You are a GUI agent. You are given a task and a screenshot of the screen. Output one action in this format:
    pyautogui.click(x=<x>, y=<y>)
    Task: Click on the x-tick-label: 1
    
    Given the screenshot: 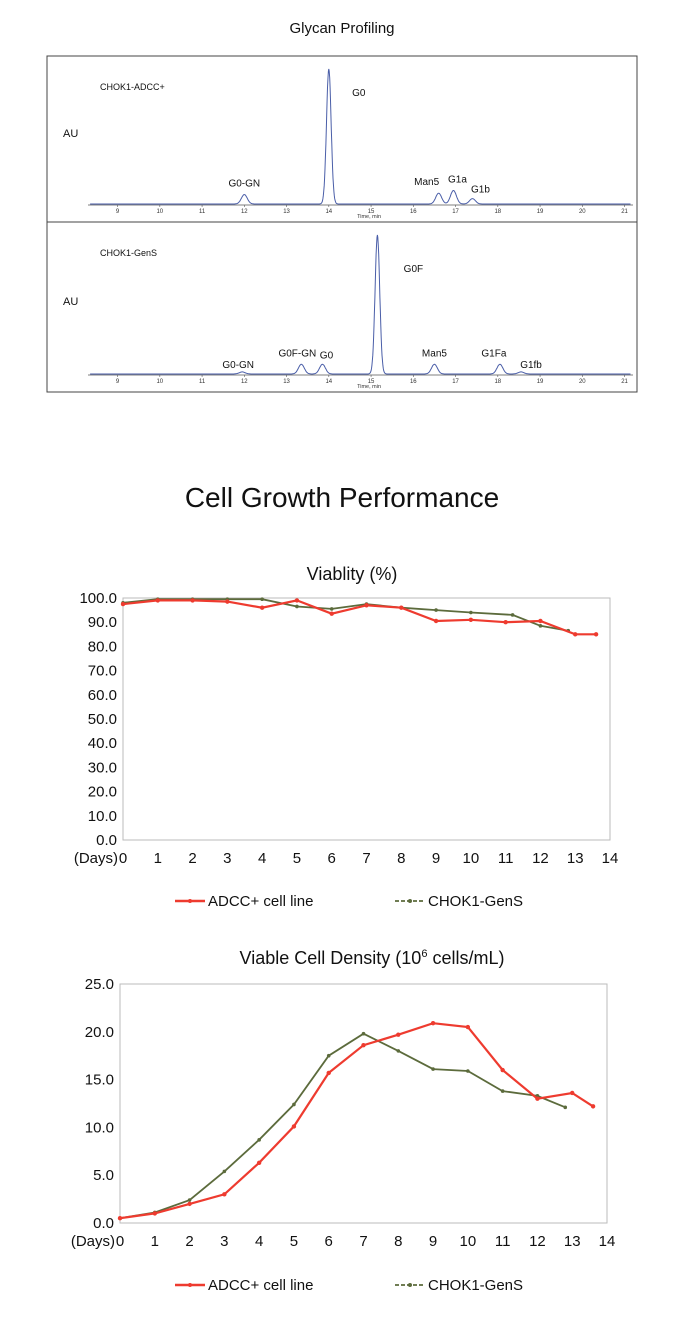 What is the action you would take?
    pyautogui.click(x=158, y=858)
    